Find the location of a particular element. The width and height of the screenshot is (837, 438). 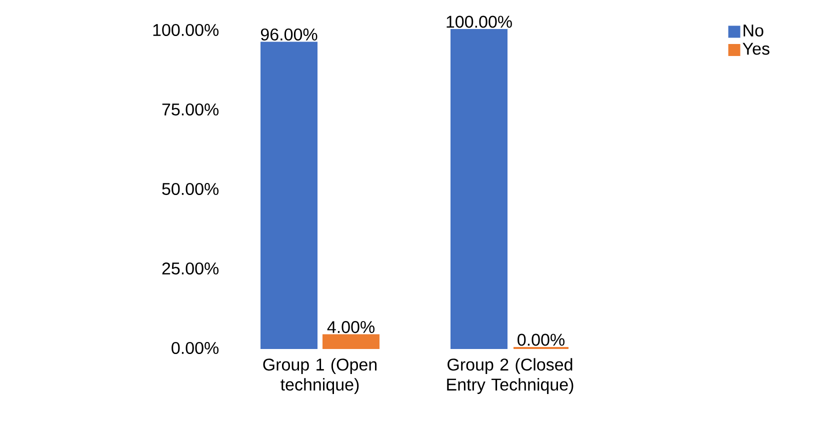

y-tick-label: 0.00% is located at coordinates (195, 348).